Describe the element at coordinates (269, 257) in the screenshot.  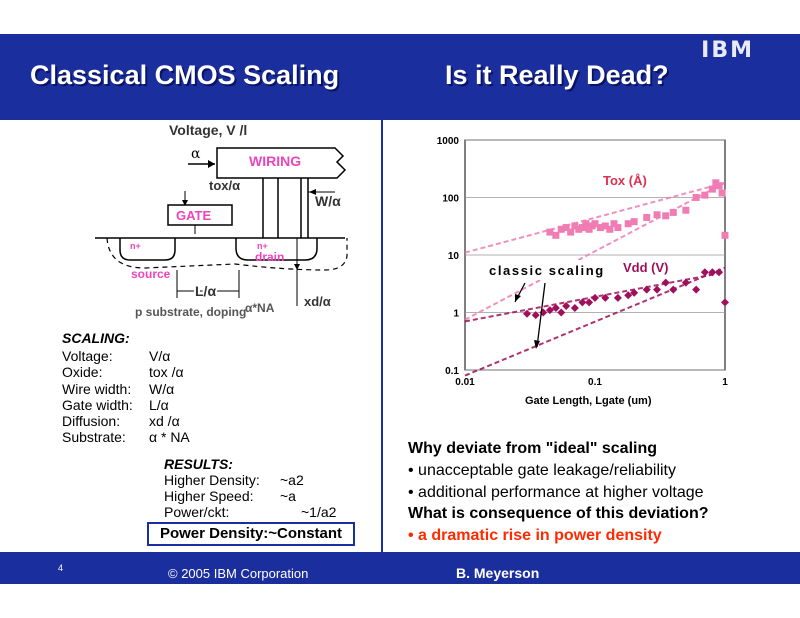
I see `drain-label: drain` at that location.